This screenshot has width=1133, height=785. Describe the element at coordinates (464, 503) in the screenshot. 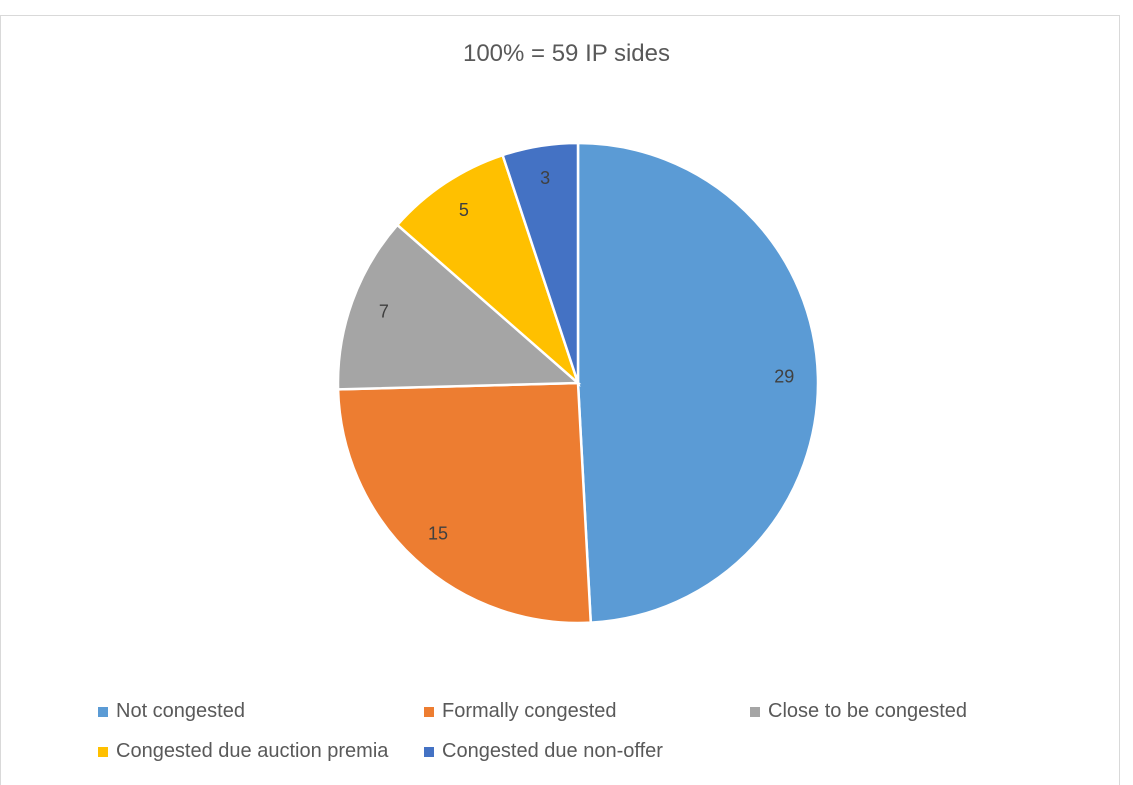

I see `pie-slice-formally-congested` at that location.